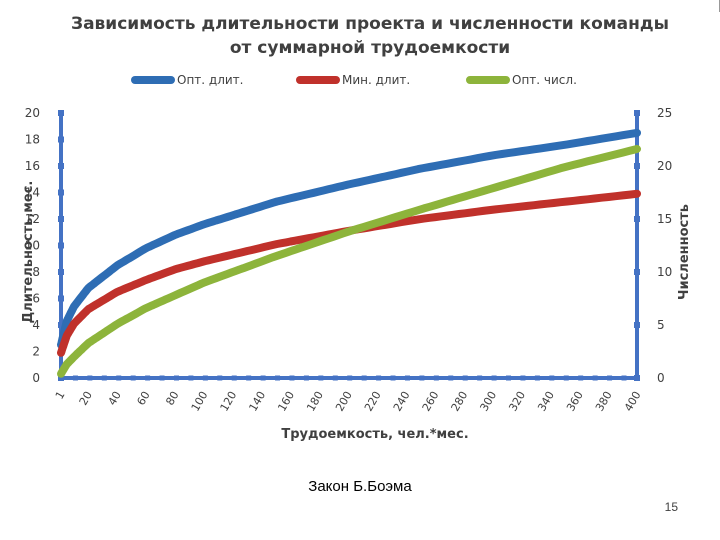  What do you see at coordinates (36, 299) in the screenshot?
I see `y-left-tick-label: 6` at bounding box center [36, 299].